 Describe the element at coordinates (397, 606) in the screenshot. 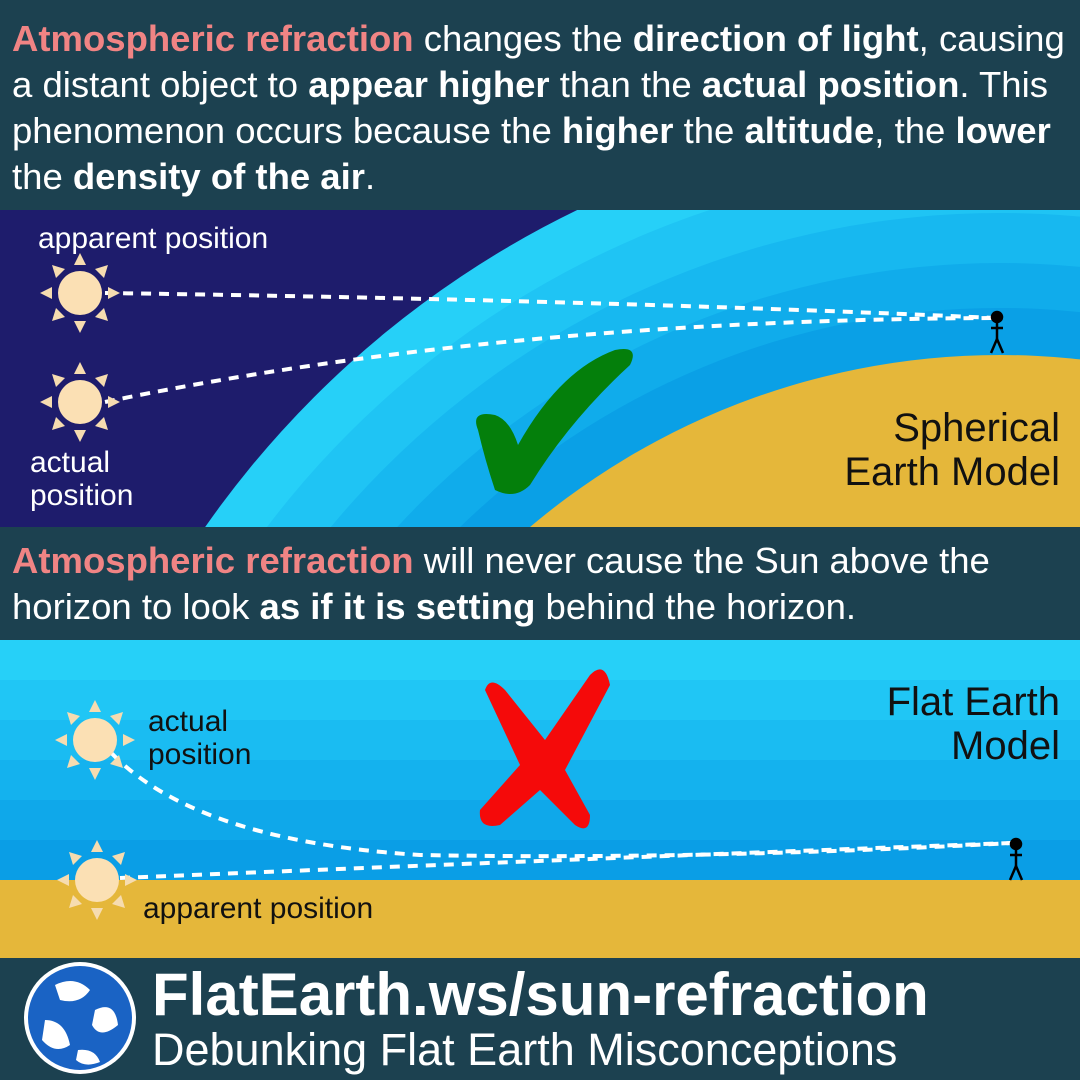

I see `emphasis: as if it is setting` at that location.